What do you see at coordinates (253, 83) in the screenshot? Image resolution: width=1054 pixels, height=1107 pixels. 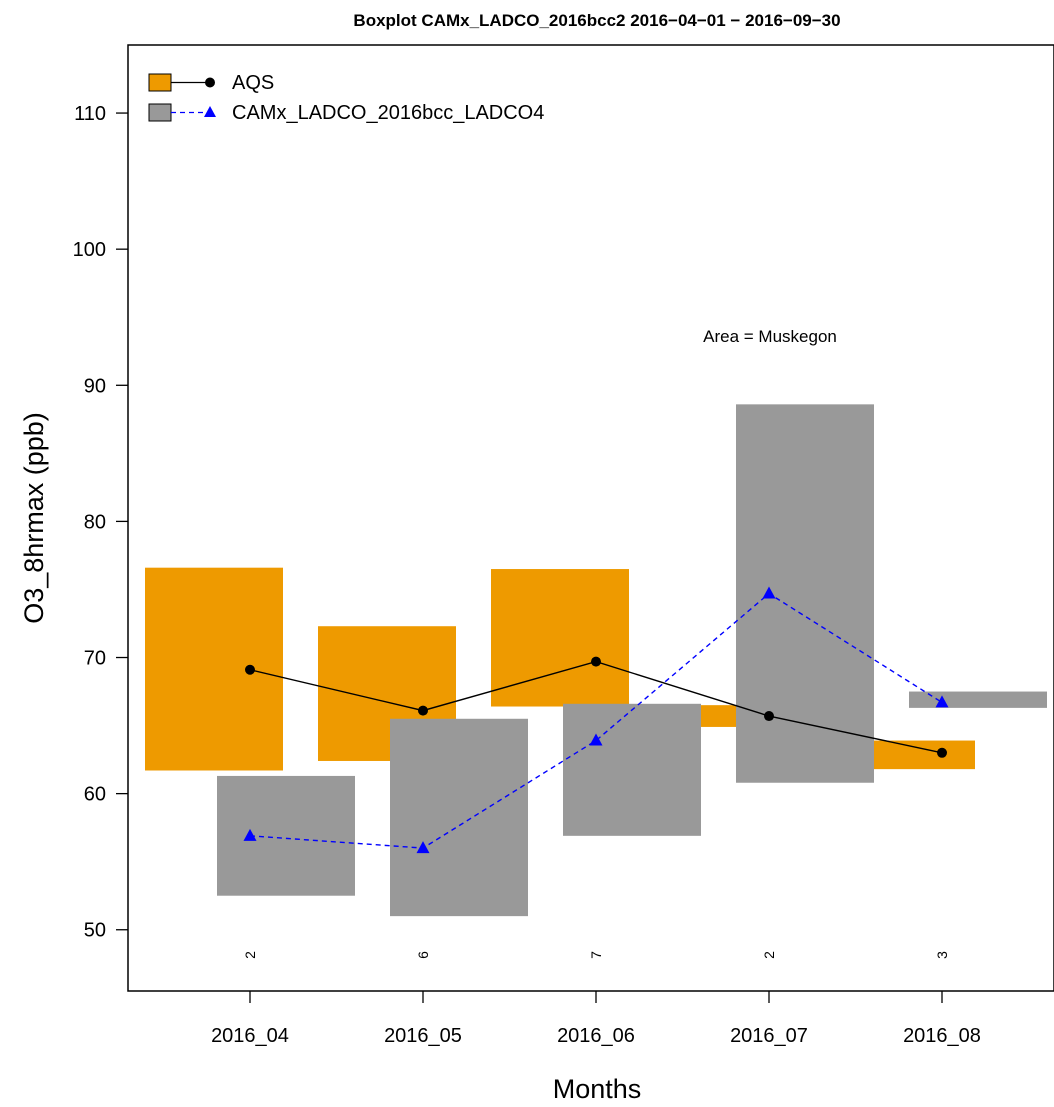 I see `legend-label-aqs: AQS` at bounding box center [253, 83].